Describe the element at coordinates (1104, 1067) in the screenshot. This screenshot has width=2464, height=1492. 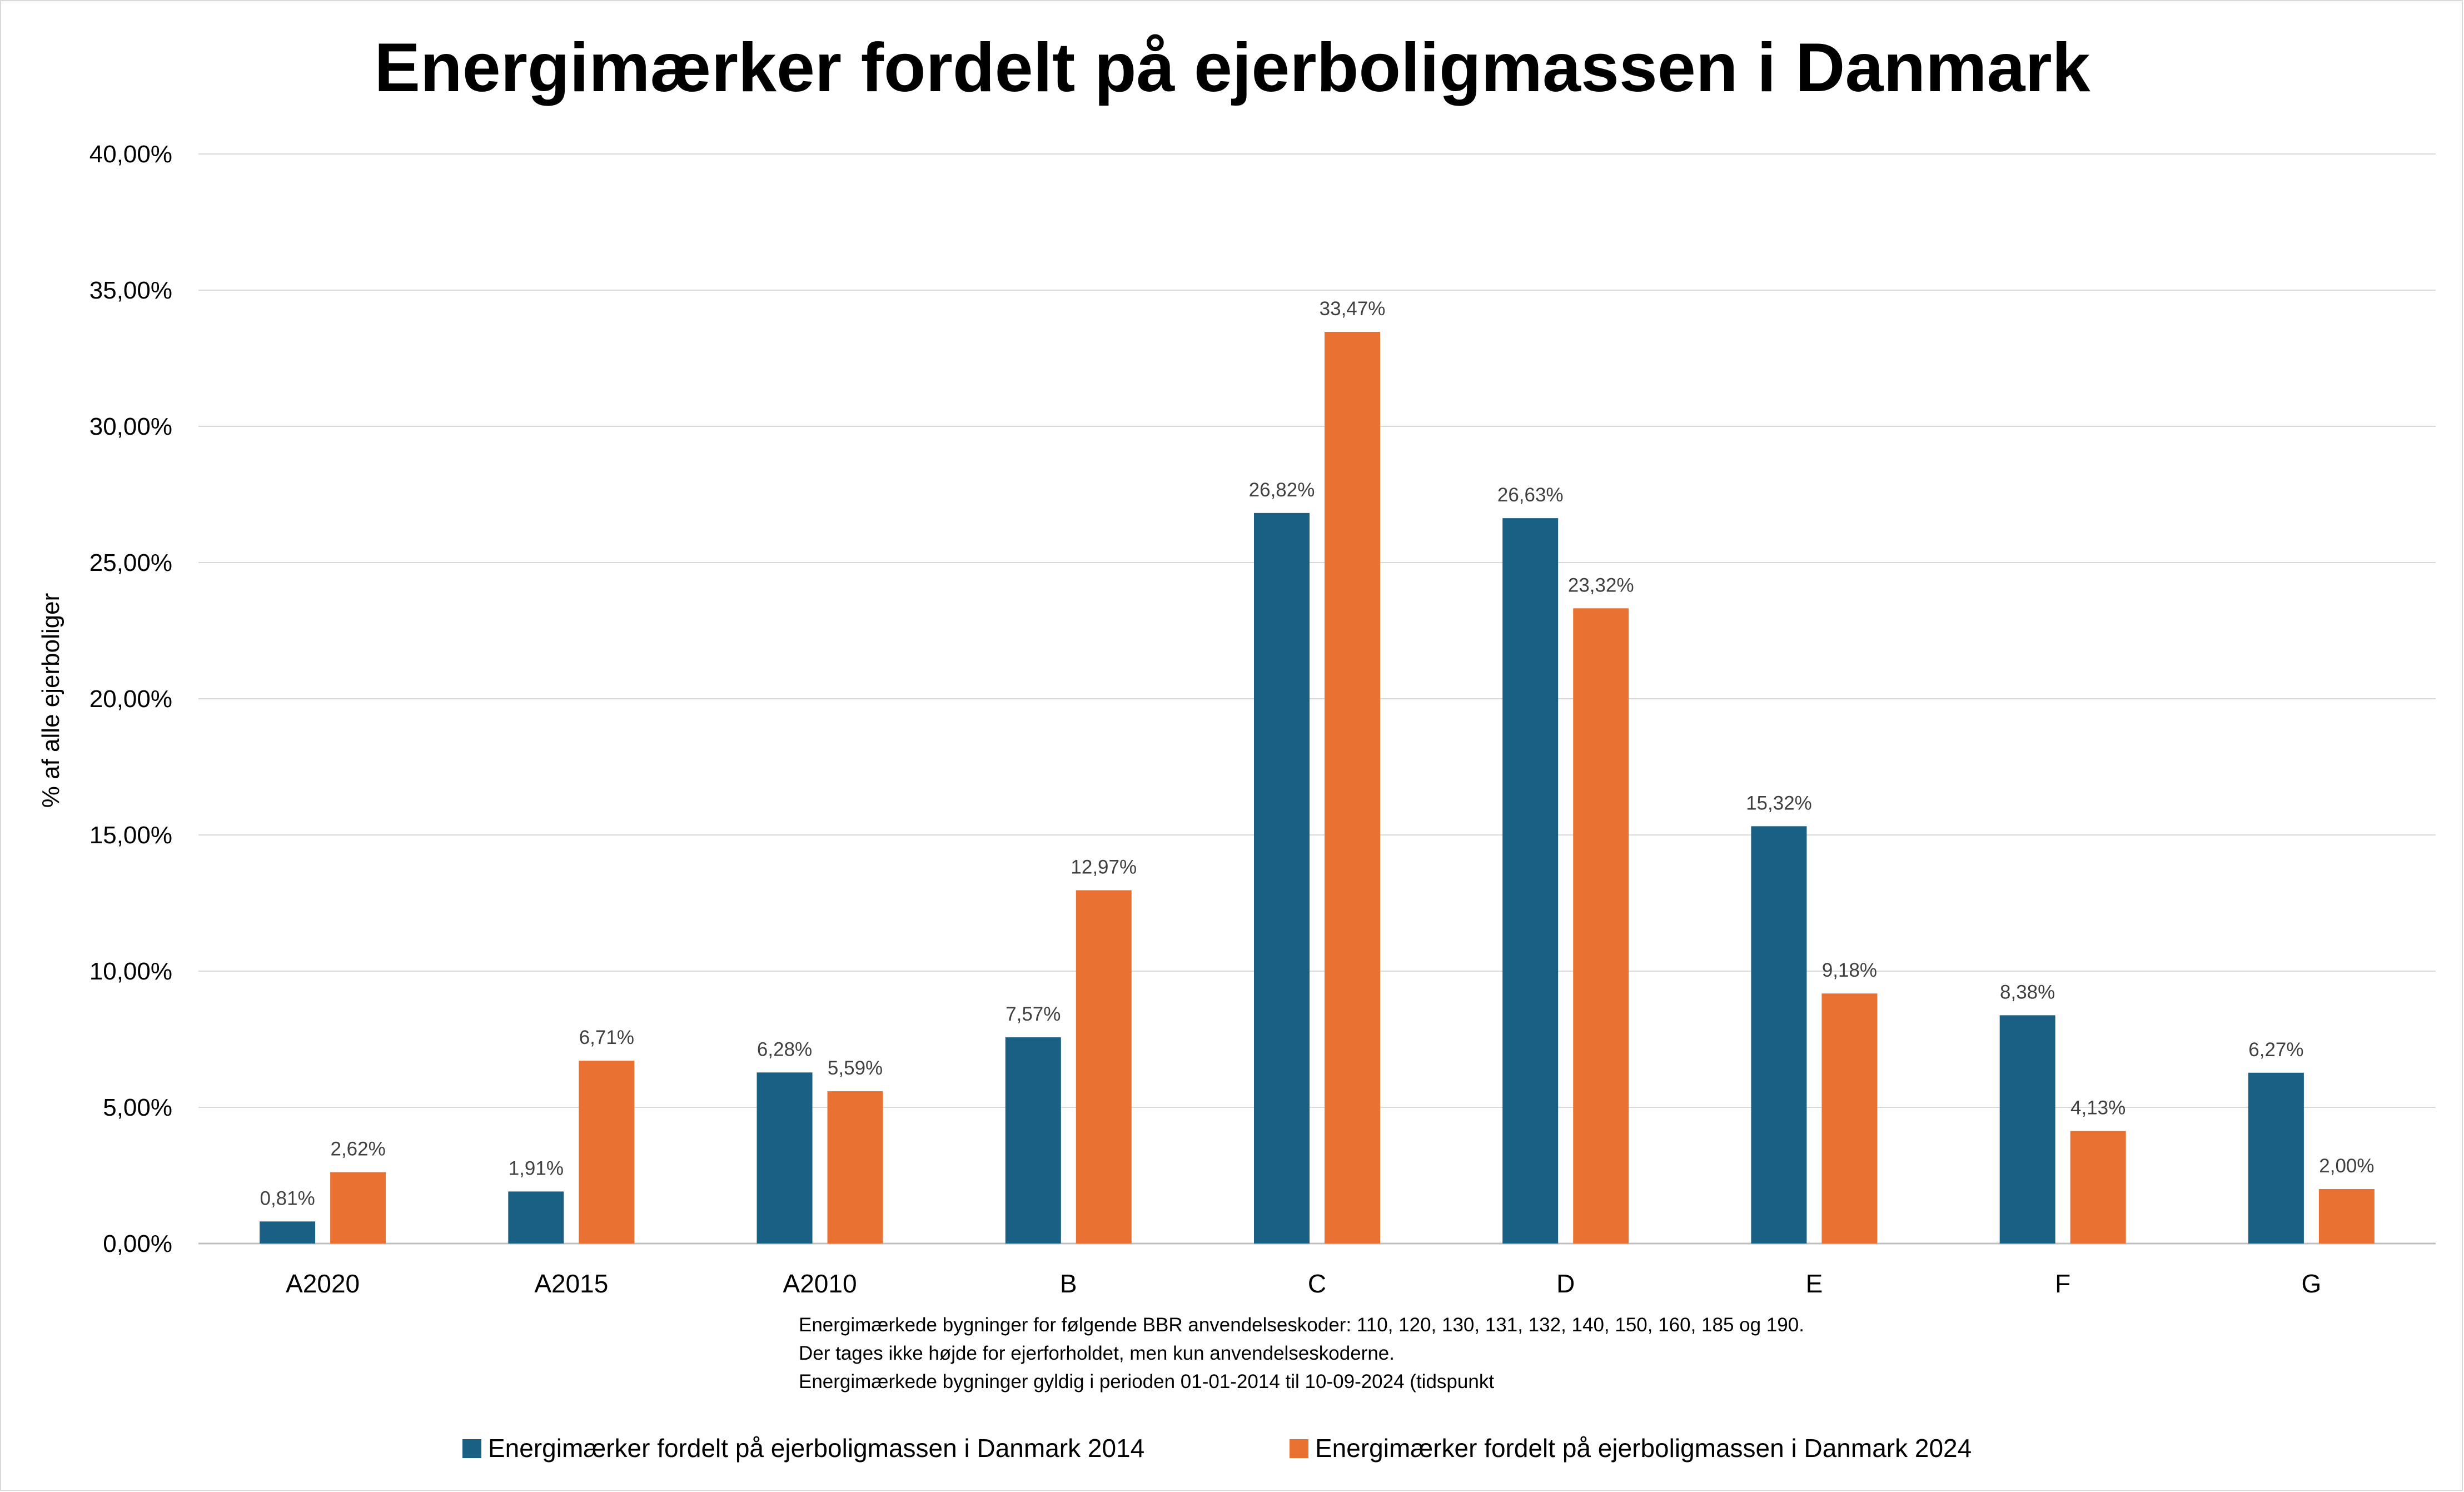
I see `bar-2024-b` at that location.